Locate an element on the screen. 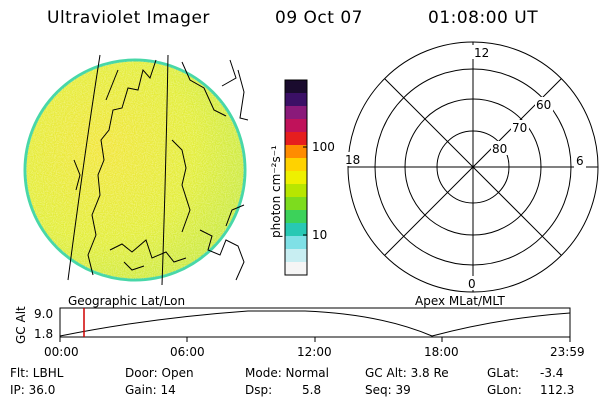 This screenshot has height=400, width=600. time-tick-2359: 23:59 is located at coordinates (567, 352).